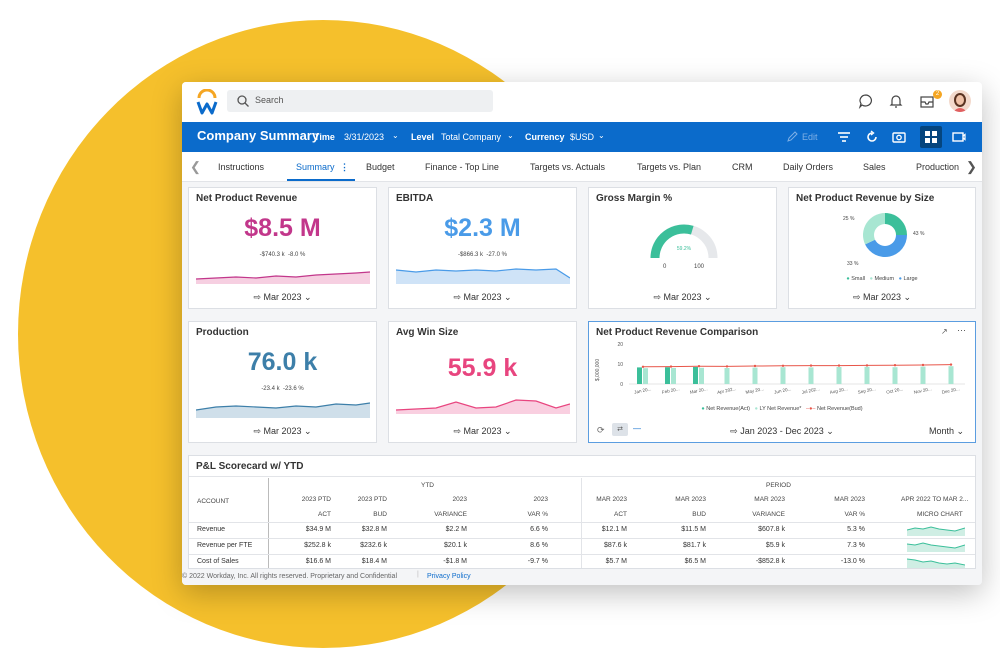 Image resolution: width=1000 pixels, height=667 pixels. I want to click on table-cell: 8.6 %, so click(539, 545).